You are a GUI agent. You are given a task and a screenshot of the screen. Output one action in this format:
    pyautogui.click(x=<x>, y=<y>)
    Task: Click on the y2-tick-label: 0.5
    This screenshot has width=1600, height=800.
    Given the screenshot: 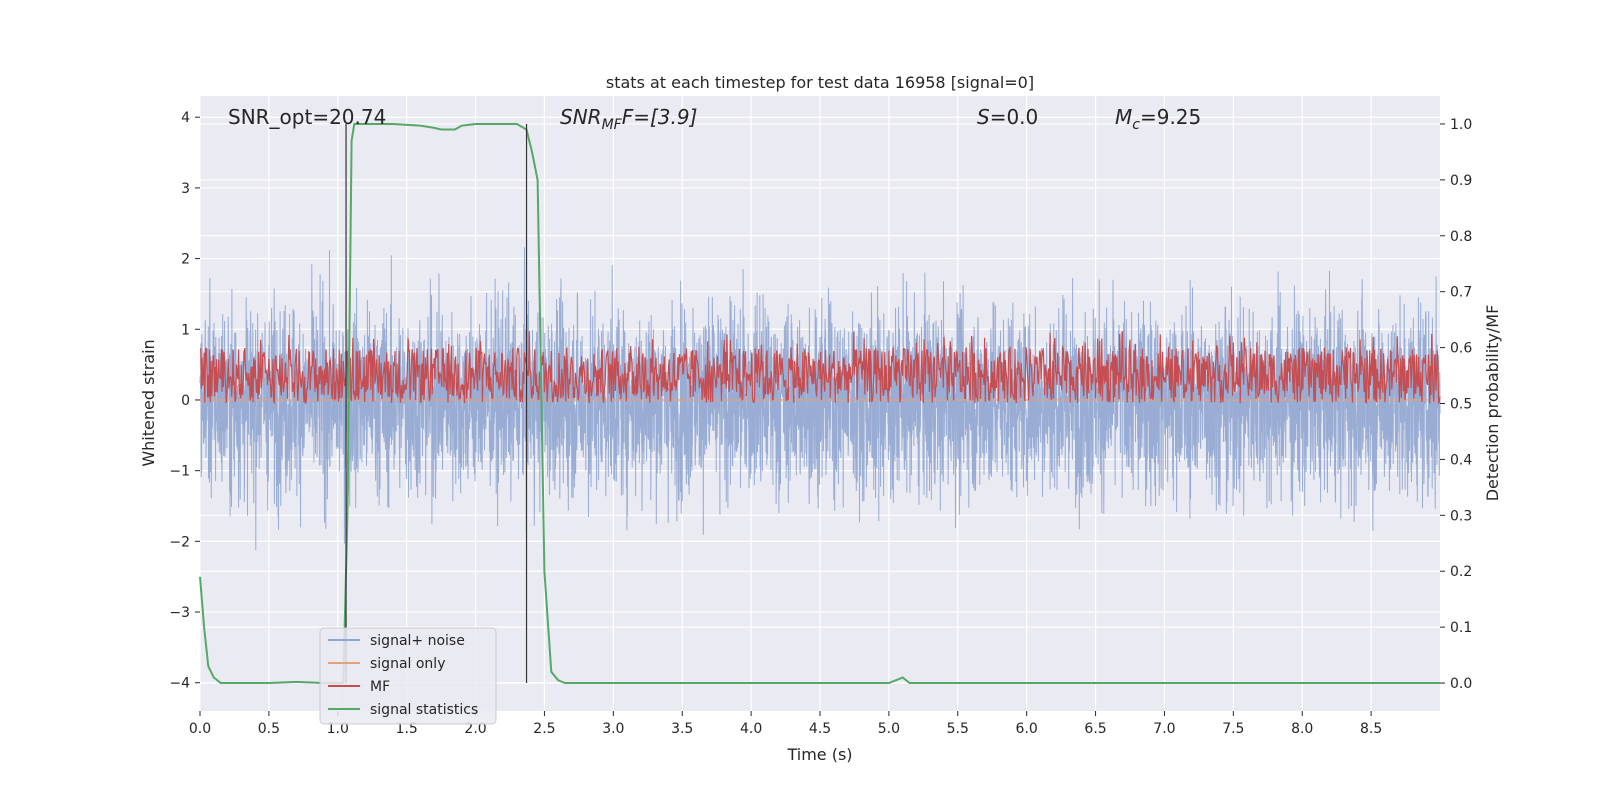 What is the action you would take?
    pyautogui.click(x=1461, y=405)
    